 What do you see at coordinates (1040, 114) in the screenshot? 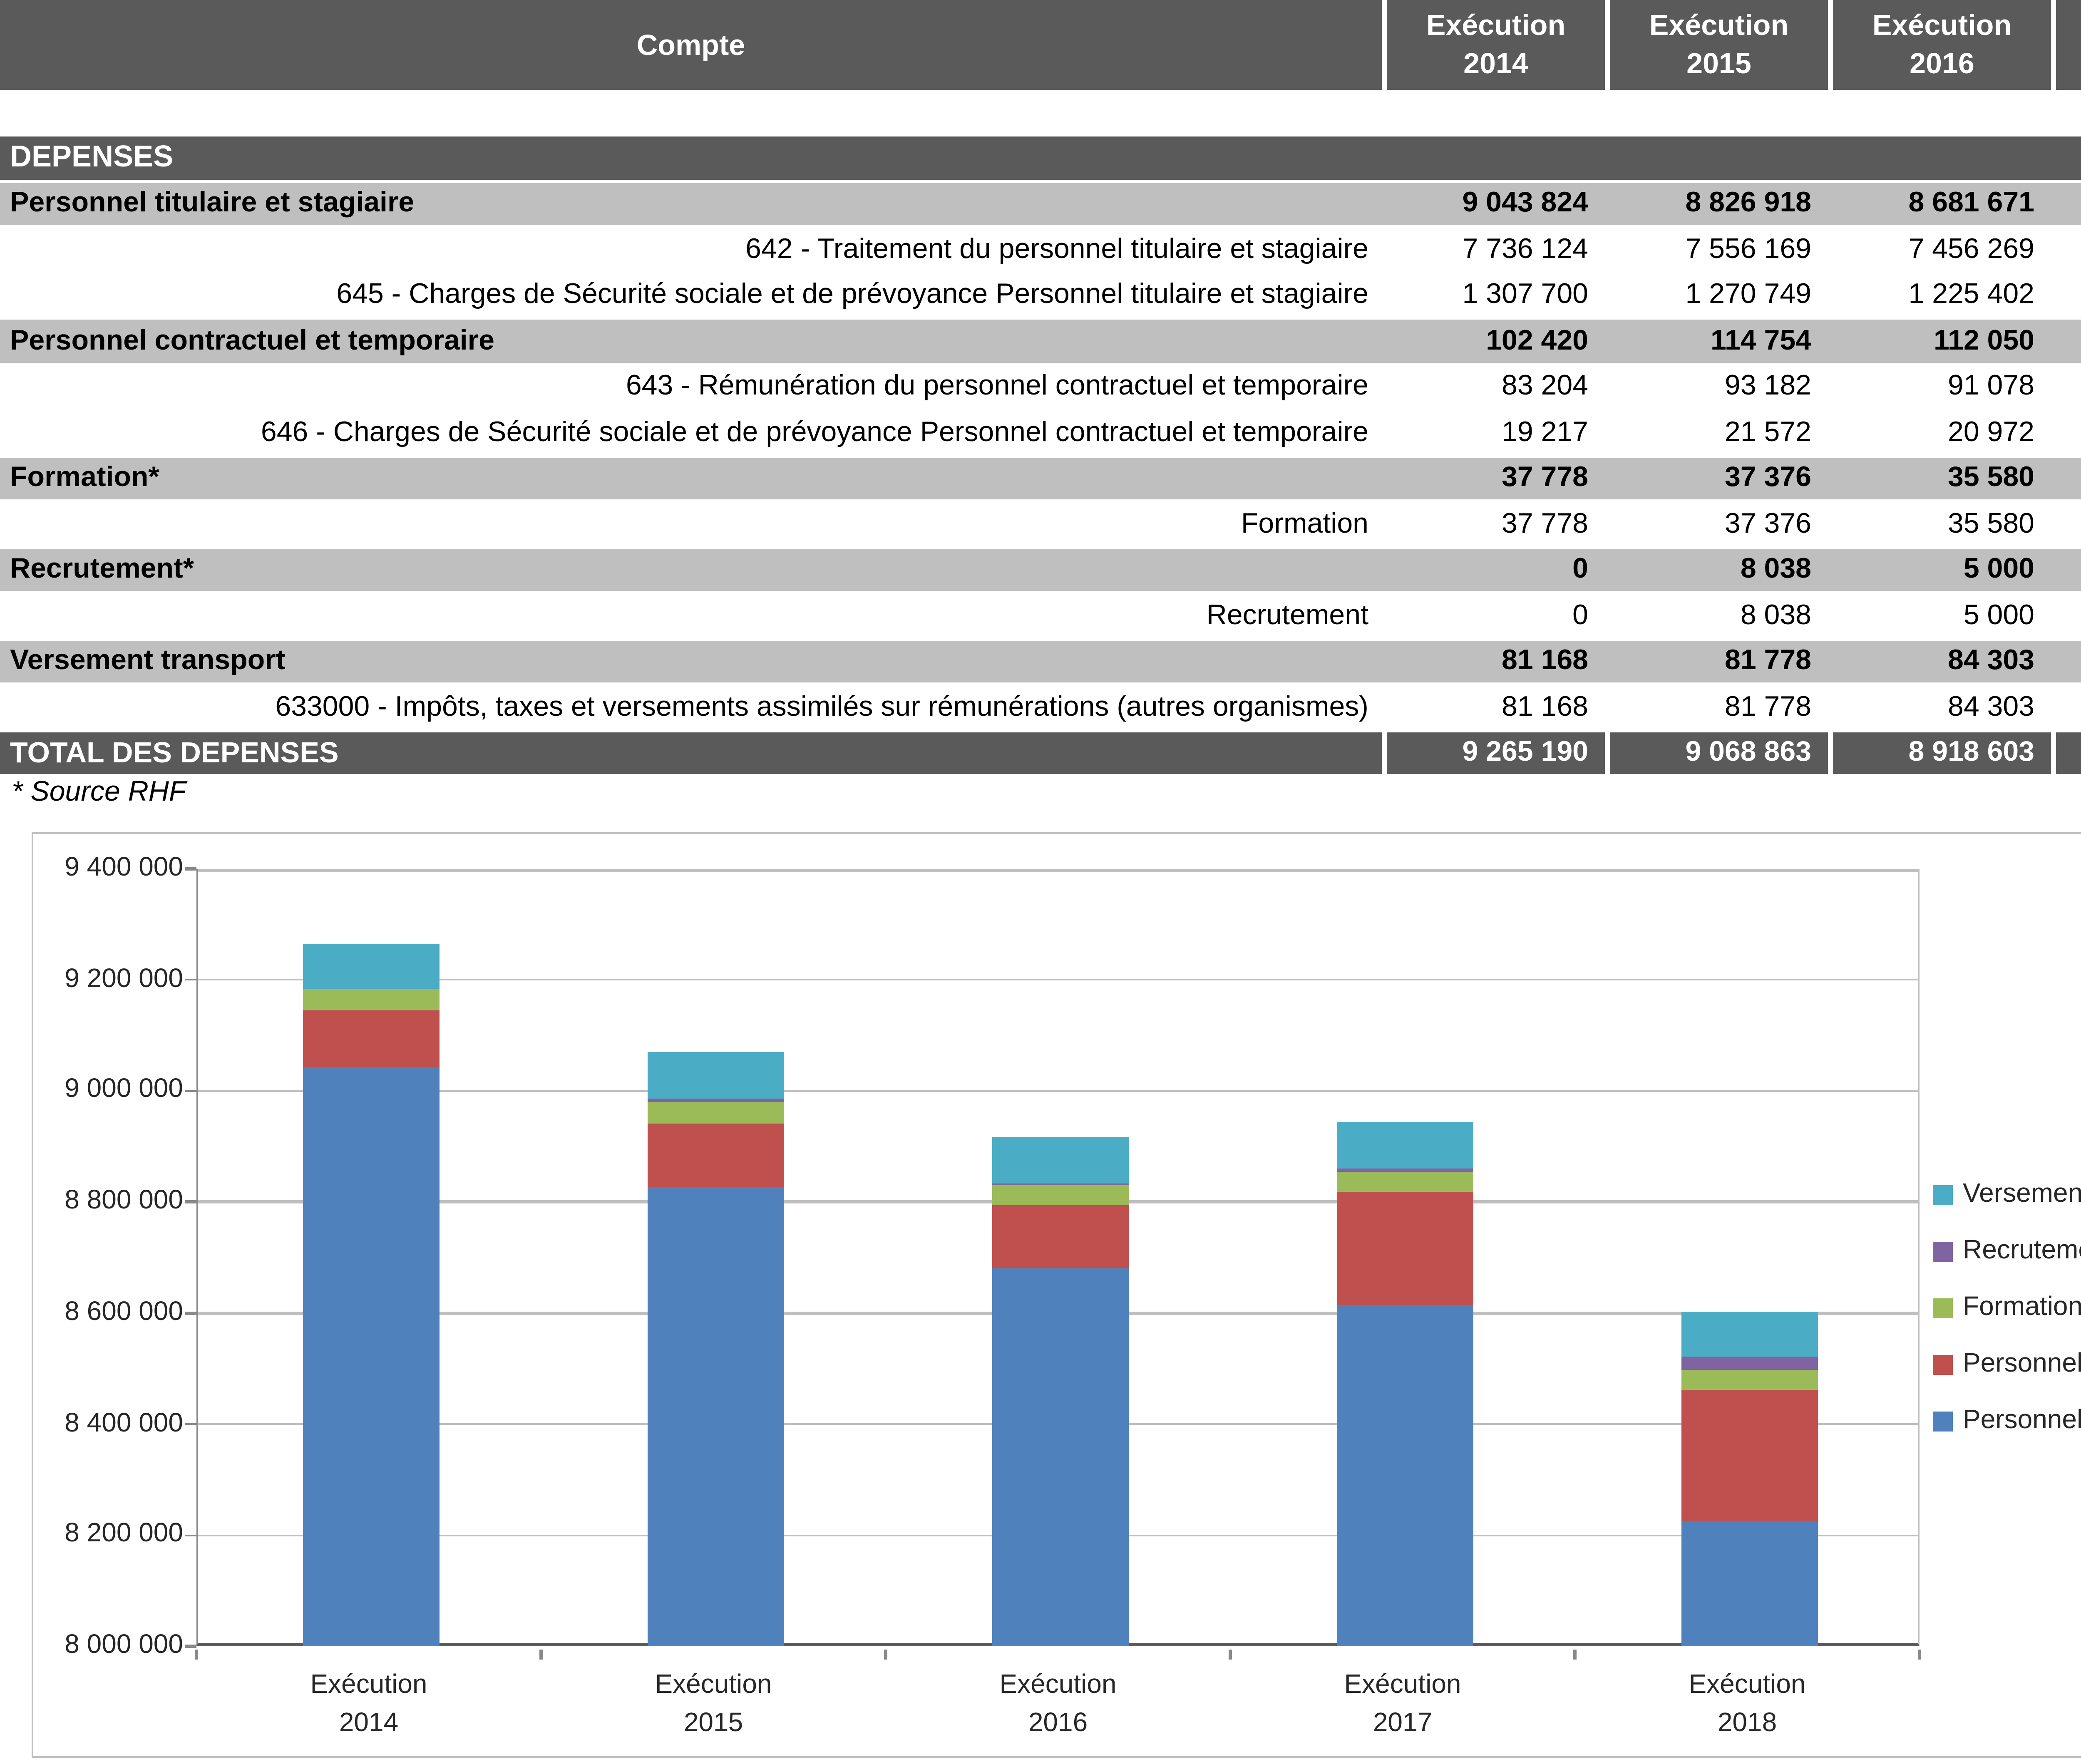
I see `table-spacer` at bounding box center [1040, 114].